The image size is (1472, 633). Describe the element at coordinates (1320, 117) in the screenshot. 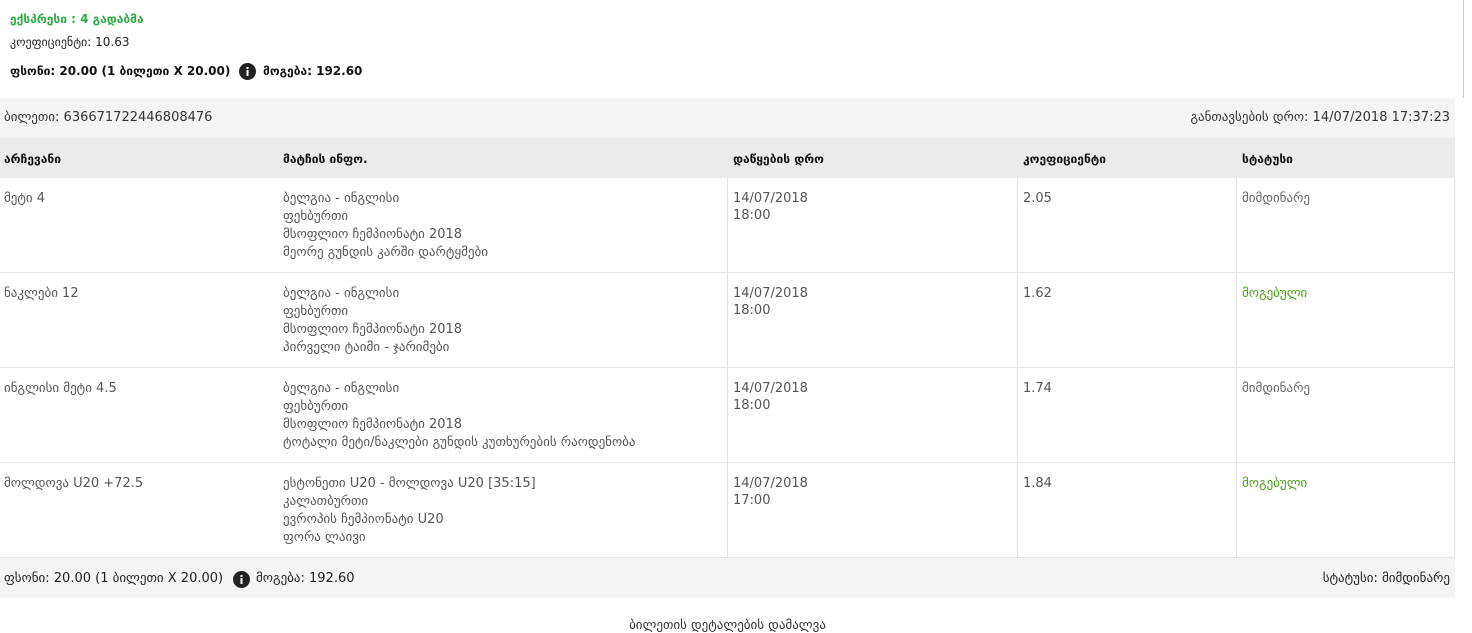

I see `placed-time: განთავსების დრო: 14/07/2018 17:37:23` at that location.